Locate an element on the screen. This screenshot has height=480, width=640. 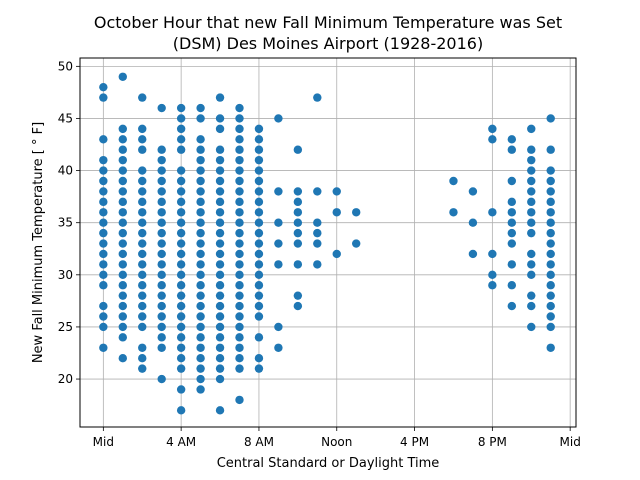
x-tick-label: 4 AM is located at coordinates (181, 442).